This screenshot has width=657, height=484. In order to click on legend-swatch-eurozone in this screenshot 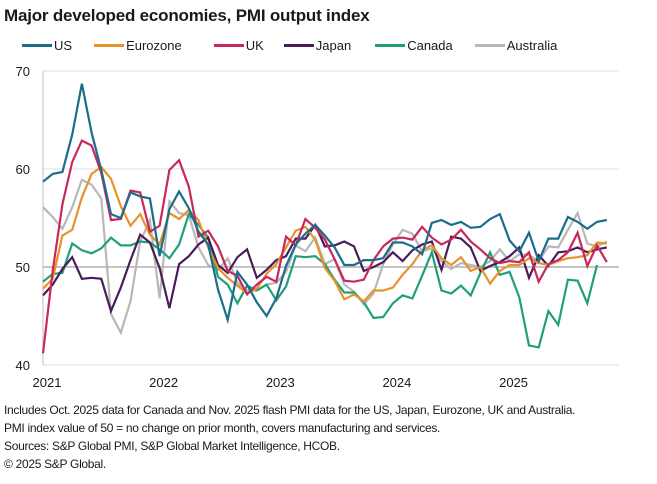, I will do `click(109, 45)`.